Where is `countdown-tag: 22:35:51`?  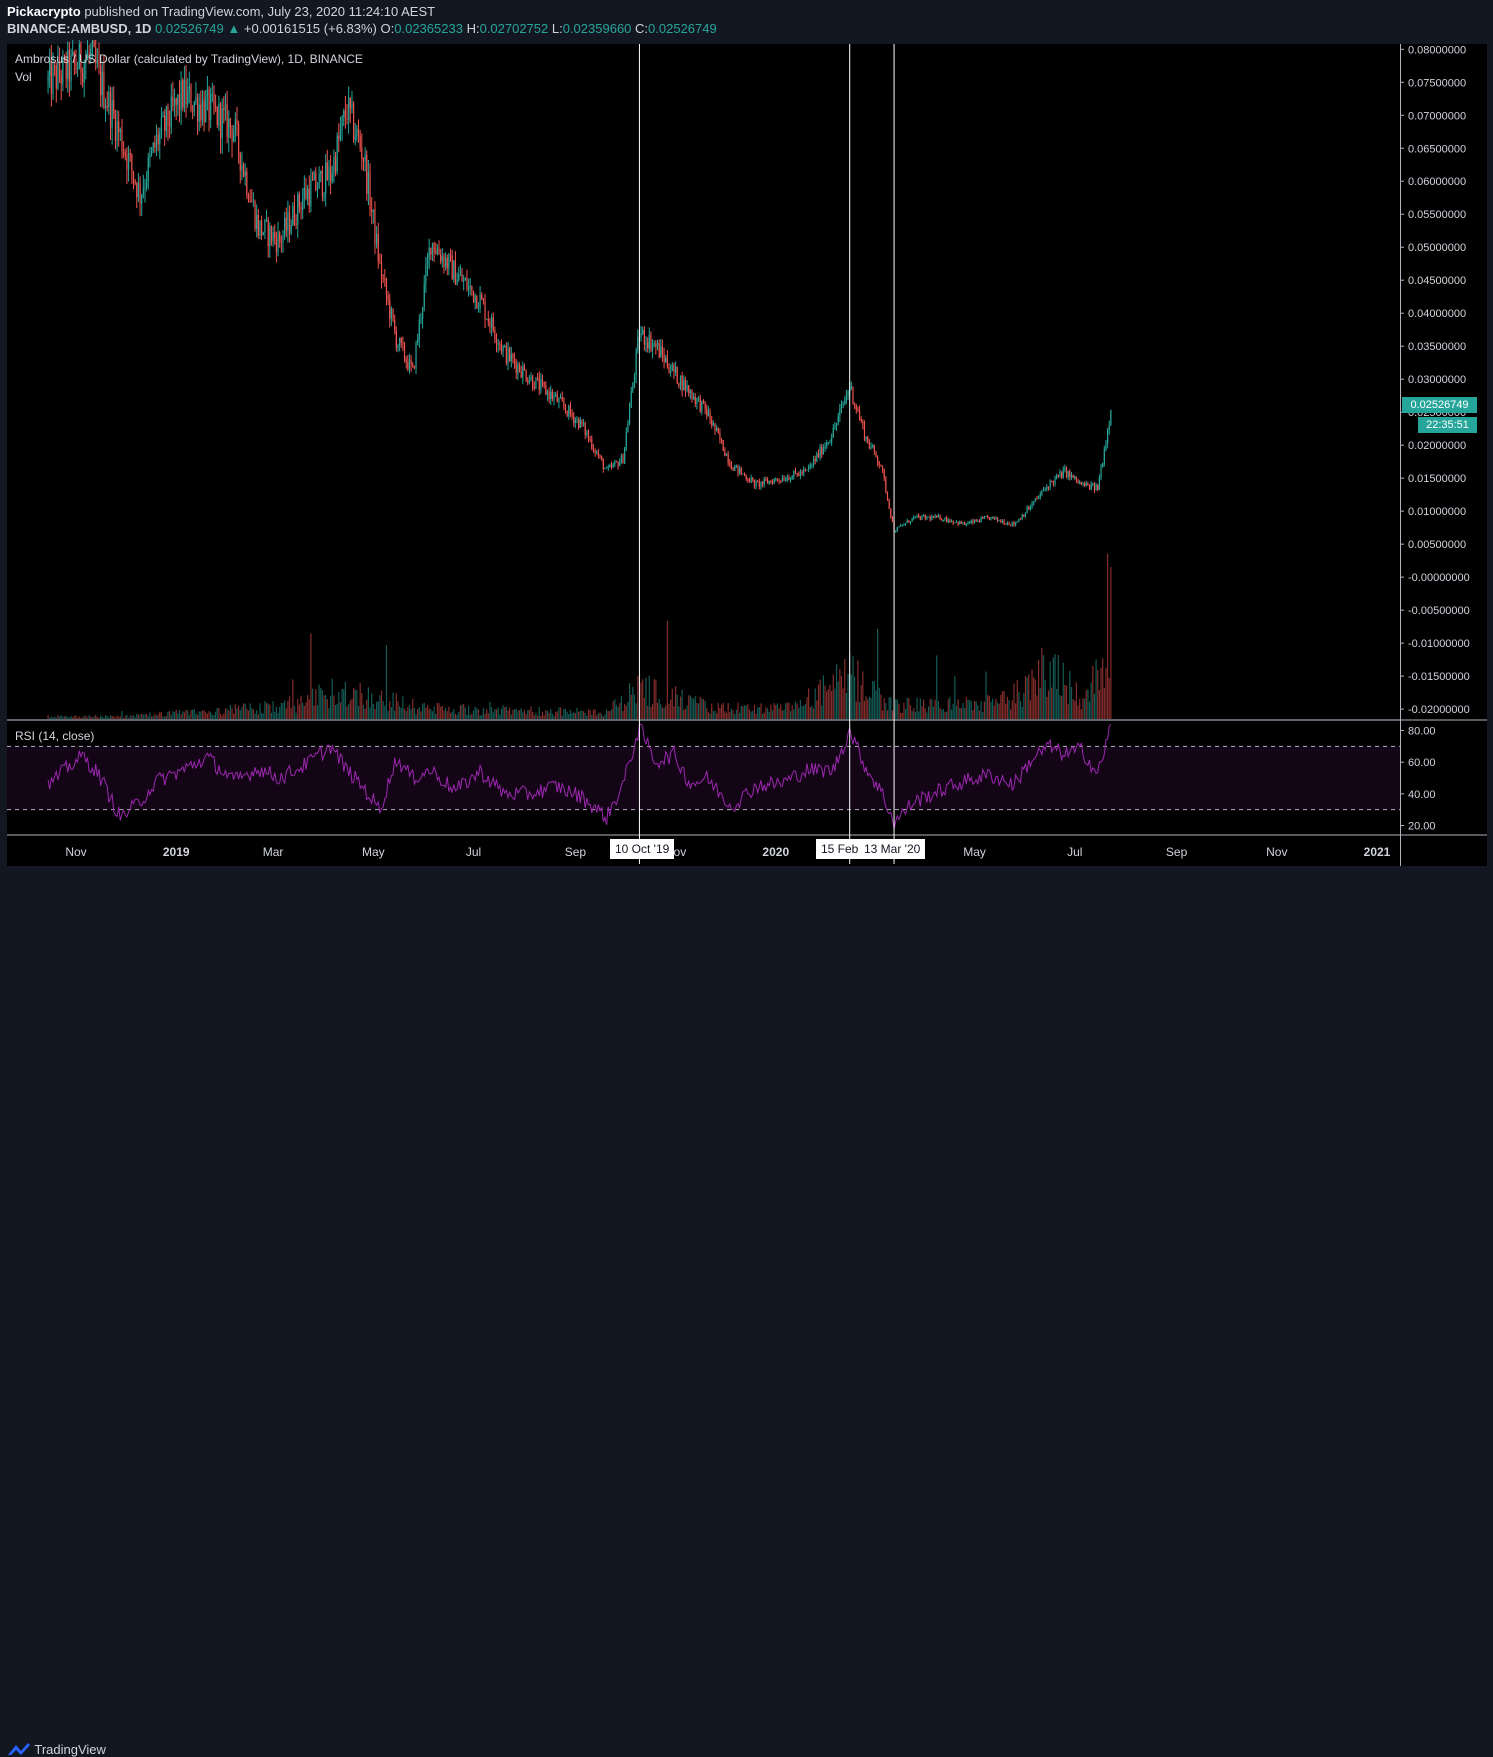
countdown-tag: 22:35:51 is located at coordinates (1447, 425).